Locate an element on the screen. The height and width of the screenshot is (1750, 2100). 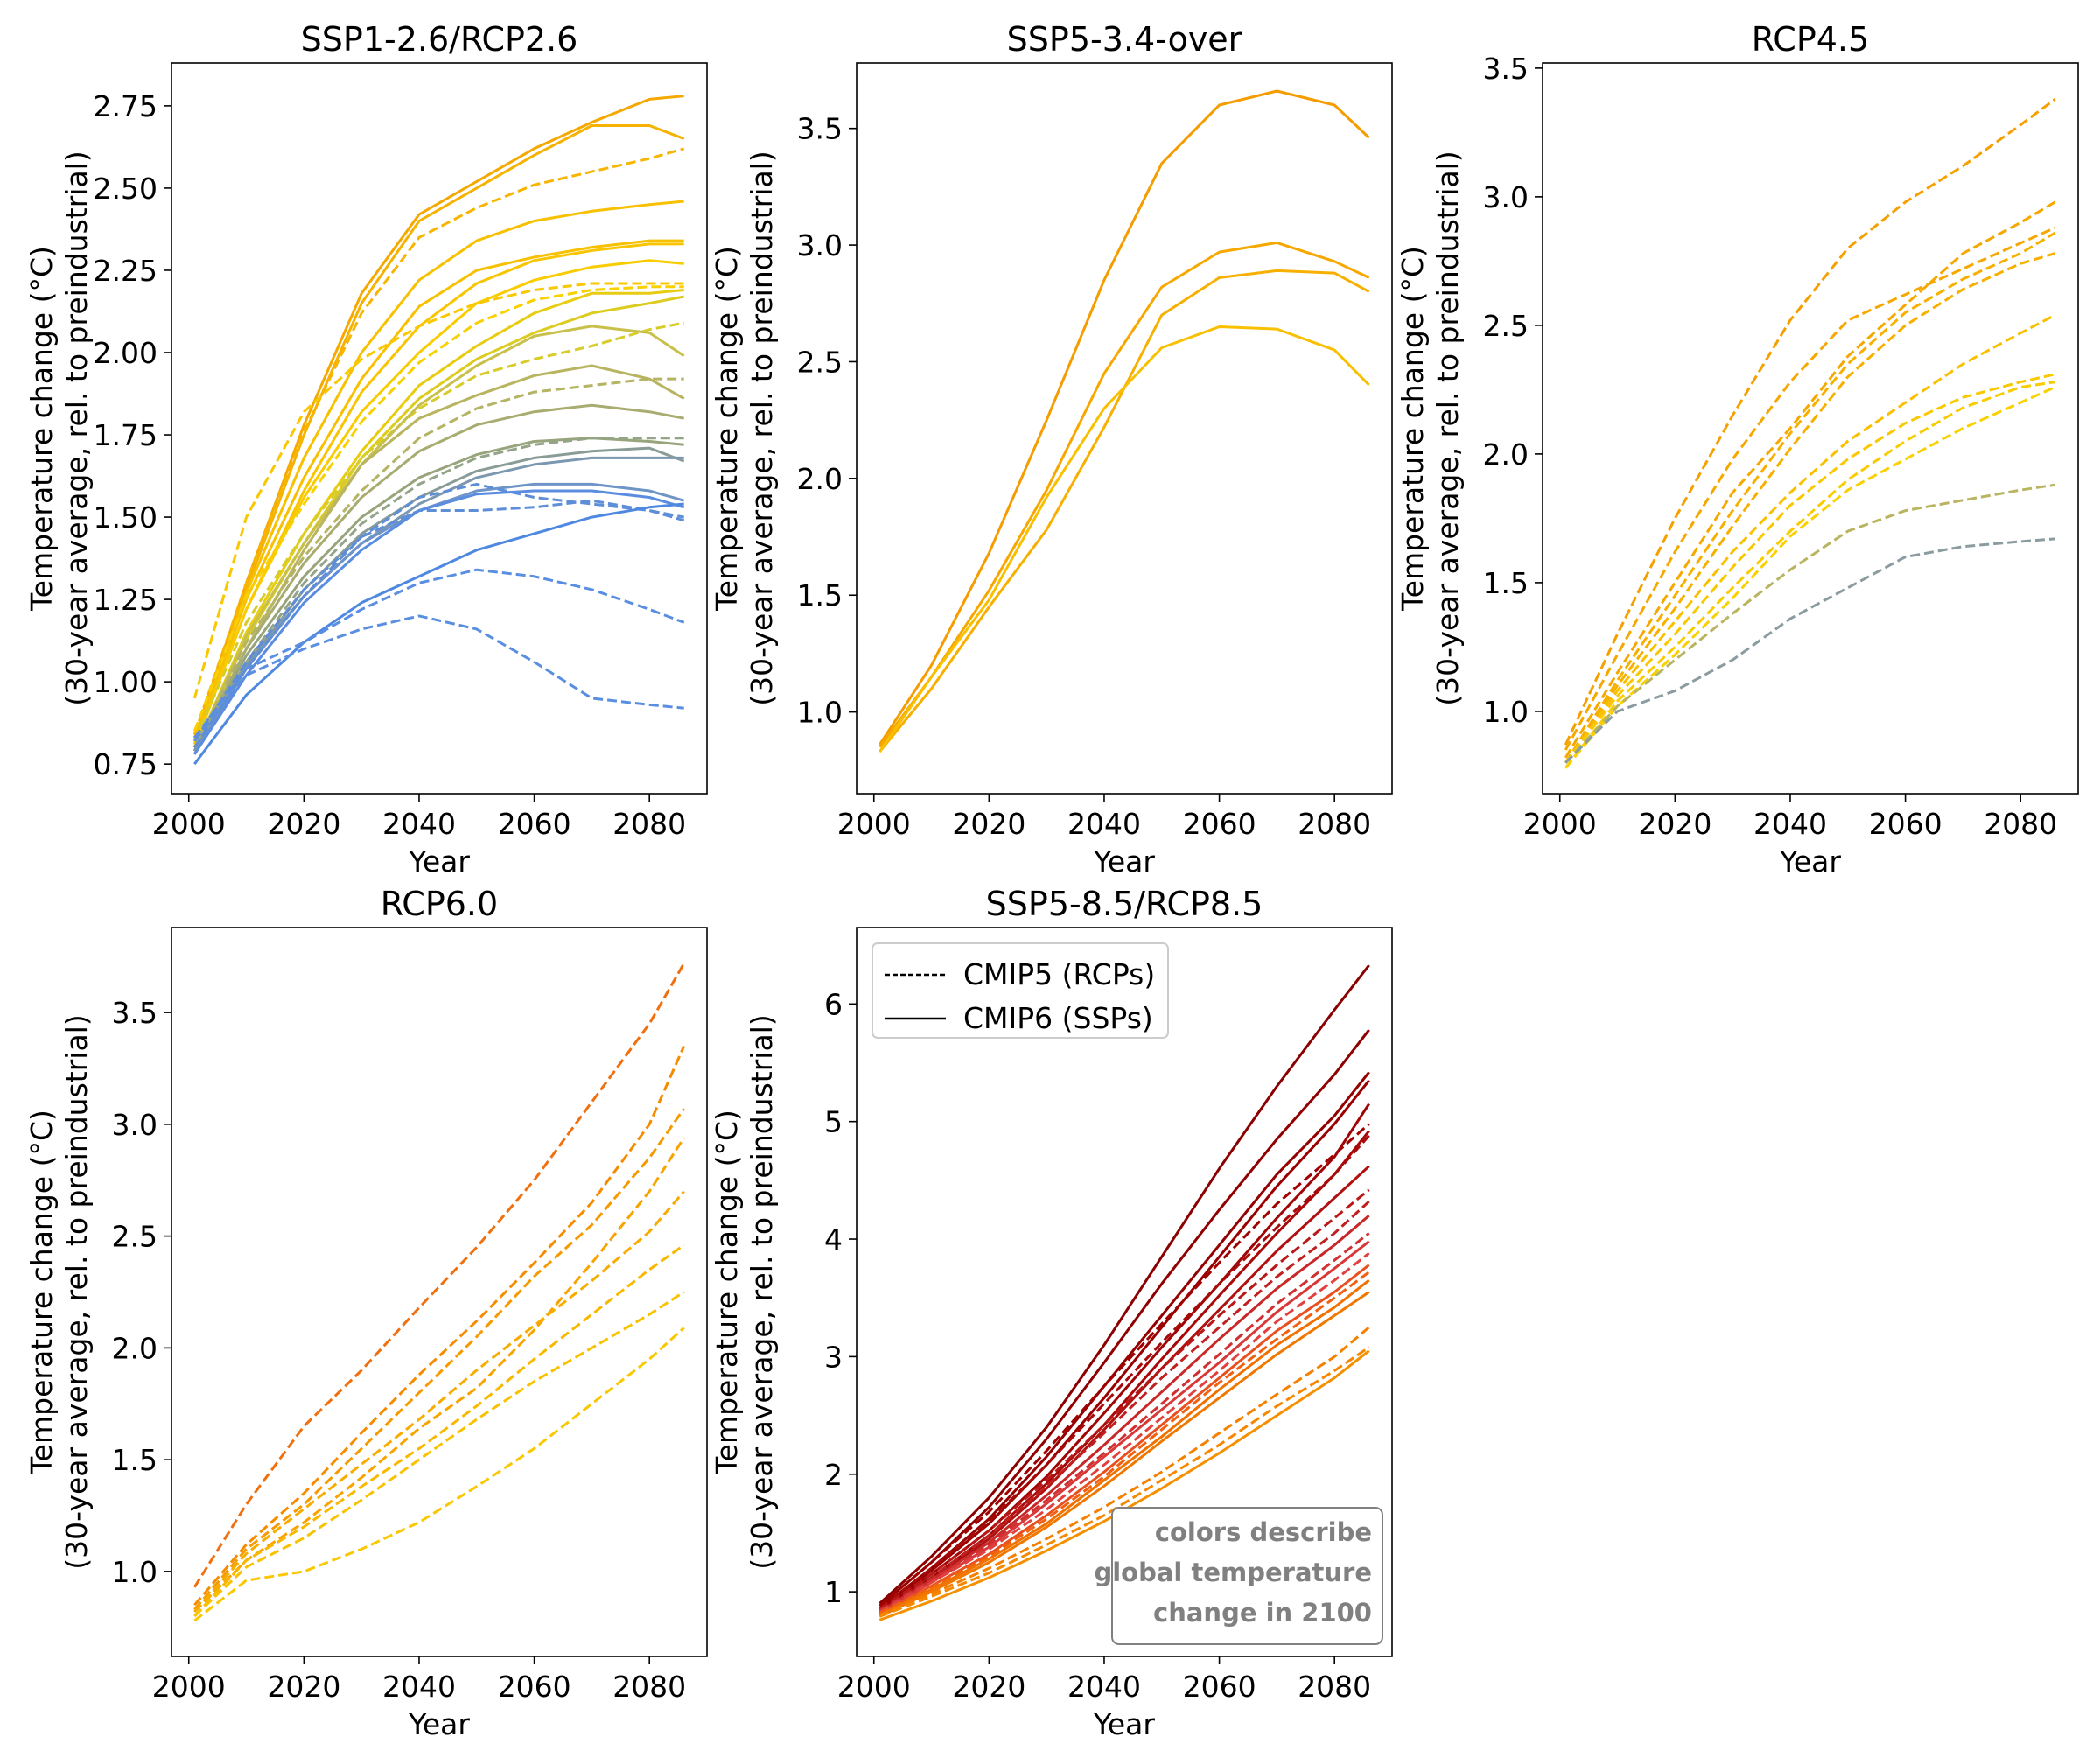
color-note-box is located at coordinates (1247, 1576).